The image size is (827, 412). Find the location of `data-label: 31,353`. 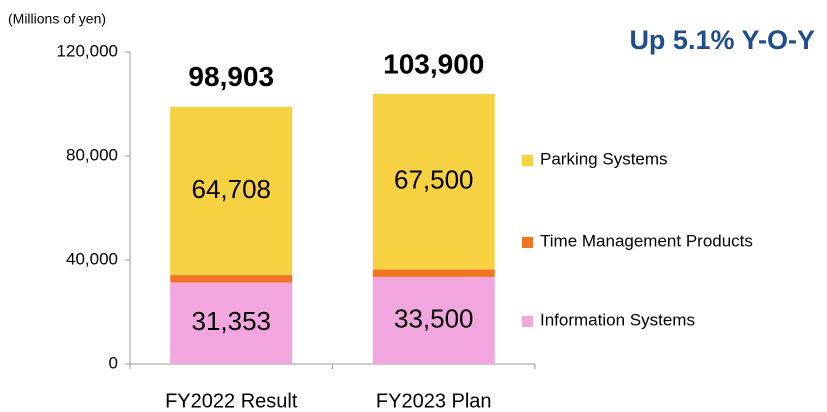

data-label: 31,353 is located at coordinates (231, 321).